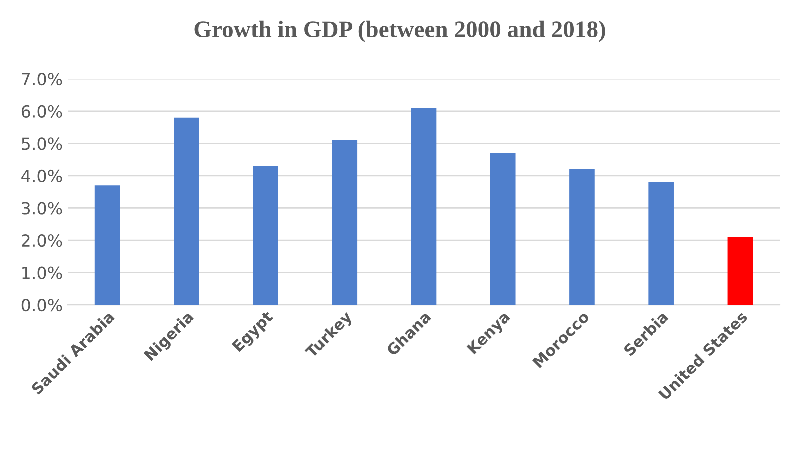  I want to click on y-tick-label: 3.0%, so click(42, 208).